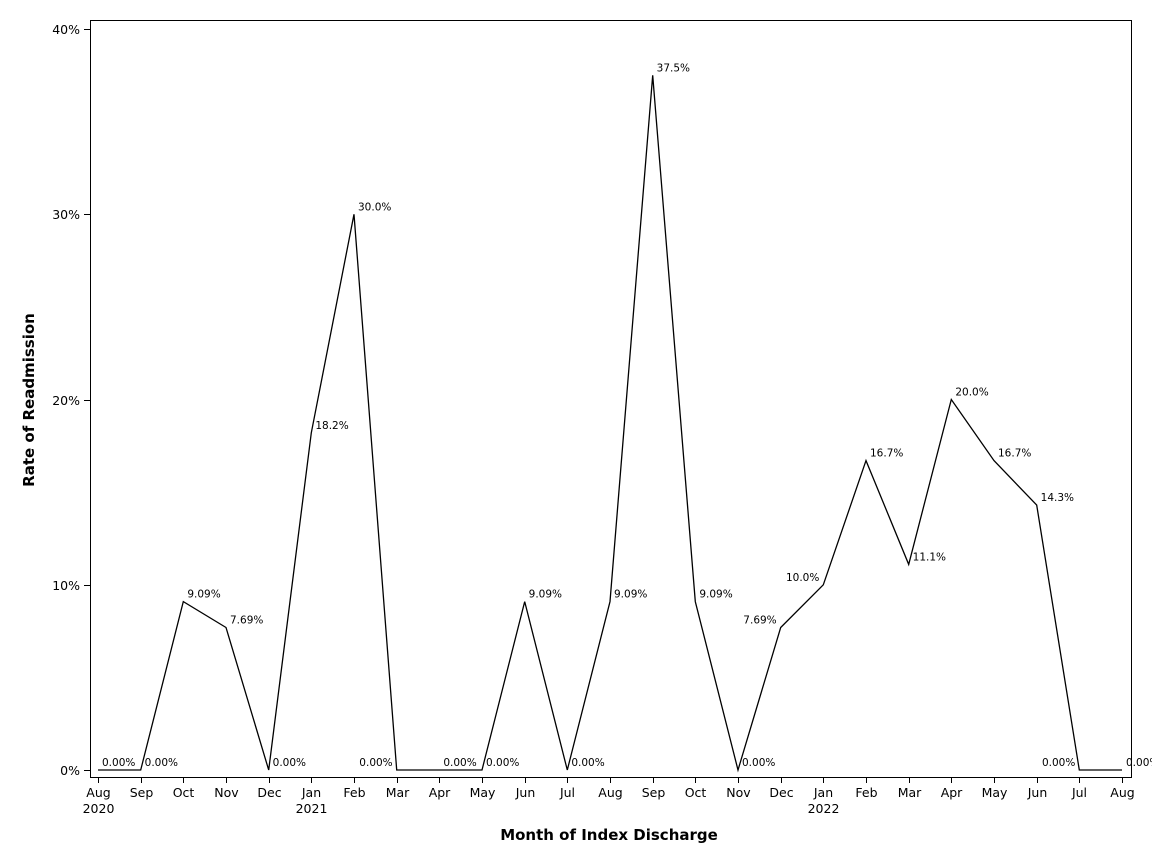 The height and width of the screenshot is (864, 1152). I want to click on y-tick-label: 40%, so click(66, 29).